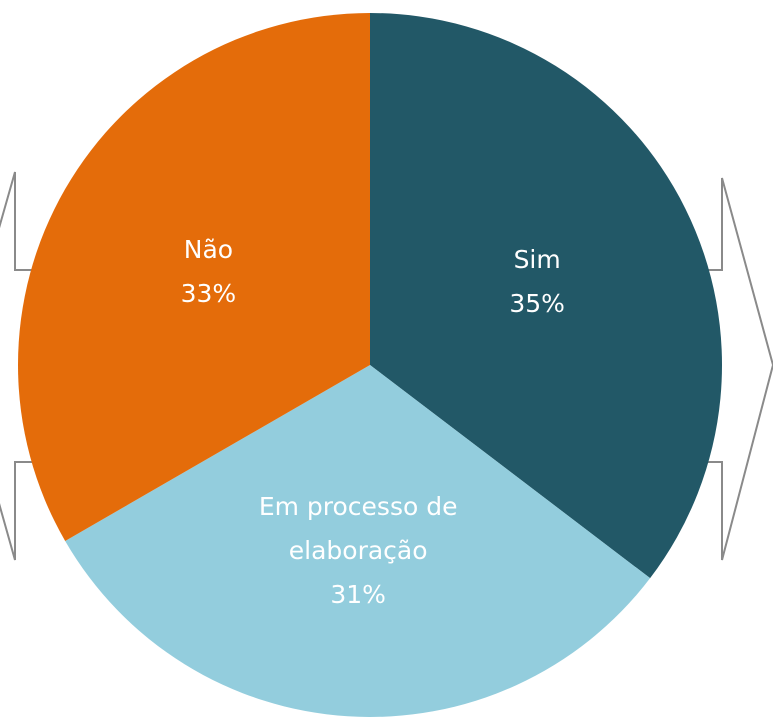 Image resolution: width=773 pixels, height=725 pixels. Describe the element at coordinates (208, 272) in the screenshot. I see `slice-label: Não 33%` at that location.